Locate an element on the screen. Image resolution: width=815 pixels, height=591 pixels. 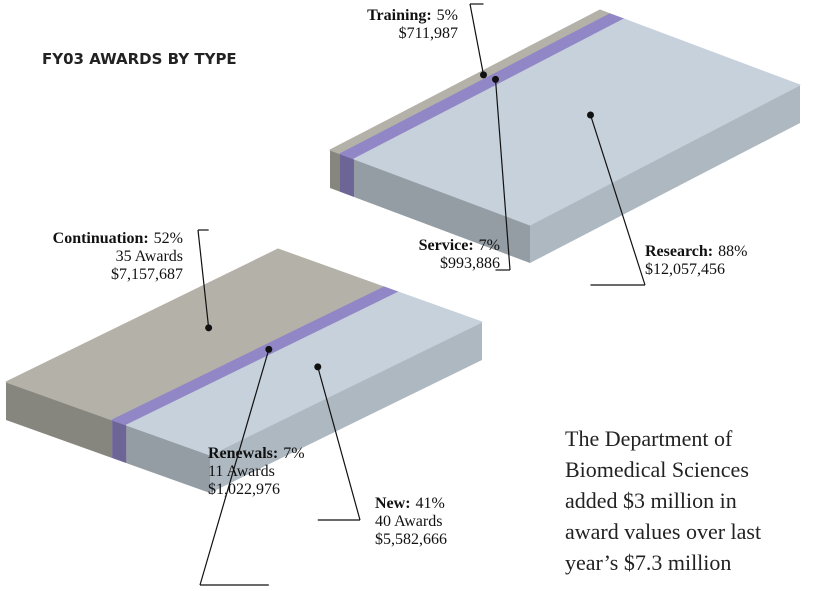
category-name: New: is located at coordinates (393, 503).